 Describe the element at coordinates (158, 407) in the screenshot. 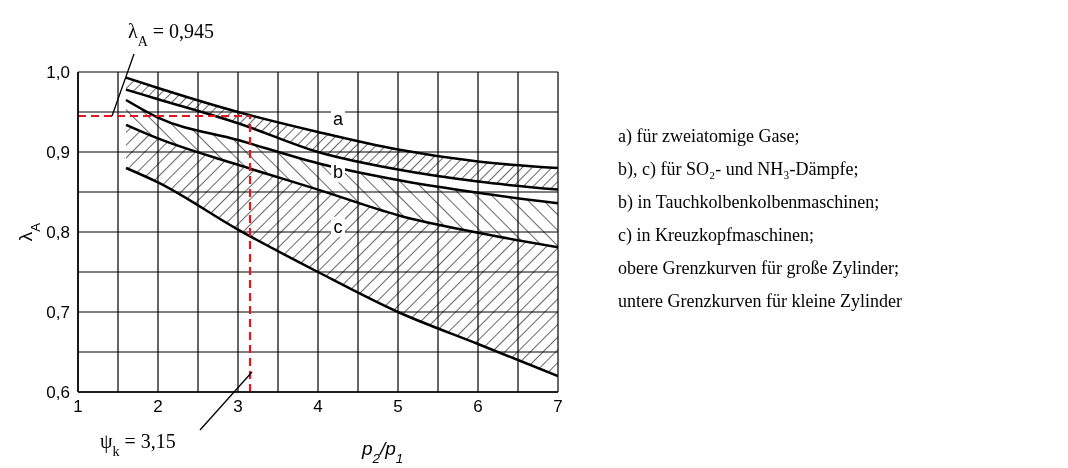

I see `x-tick-label: 2` at that location.